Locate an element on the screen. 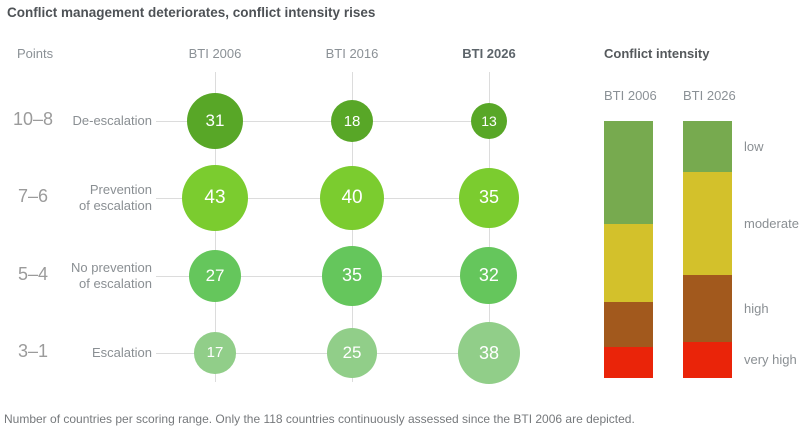 This screenshot has width=800, height=433. bubble-row3-col2: 38 is located at coordinates (489, 353).